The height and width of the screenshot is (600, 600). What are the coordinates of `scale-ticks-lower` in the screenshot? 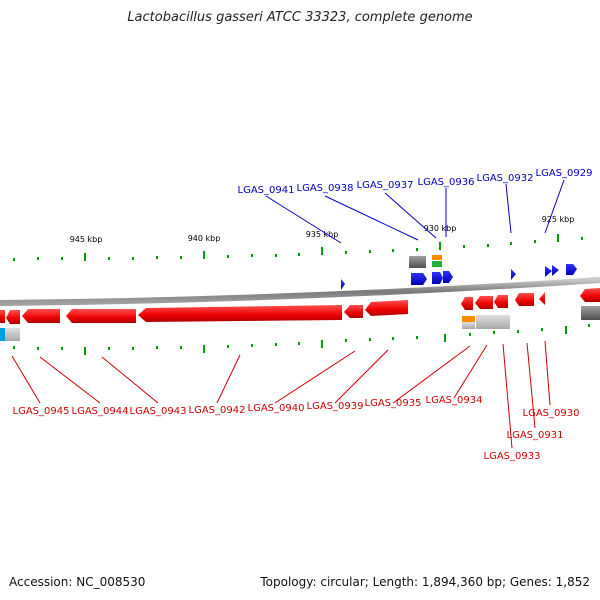 It's located at (301, 339).